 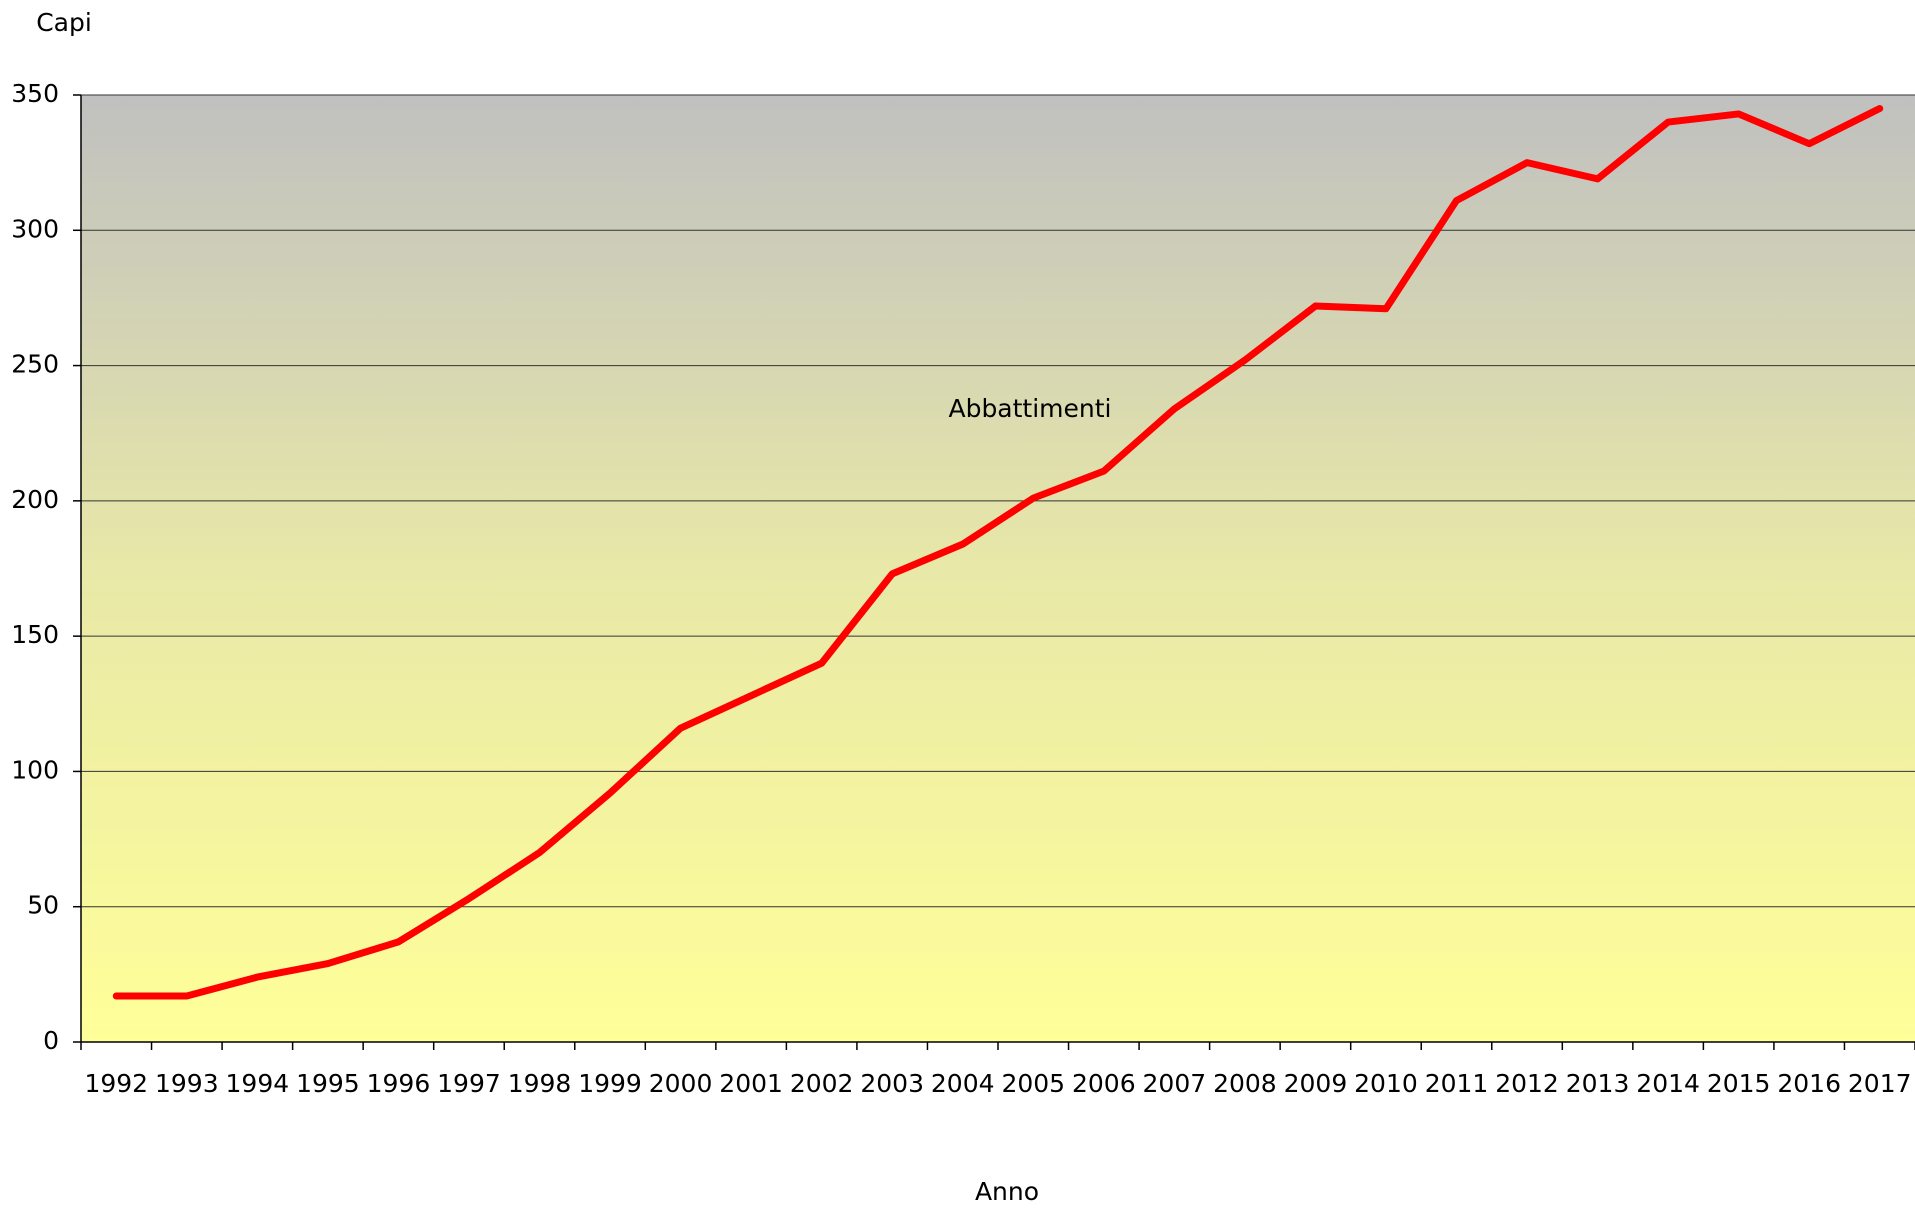 What do you see at coordinates (328, 1083) in the screenshot?
I see `x-tick-label: 1995` at bounding box center [328, 1083].